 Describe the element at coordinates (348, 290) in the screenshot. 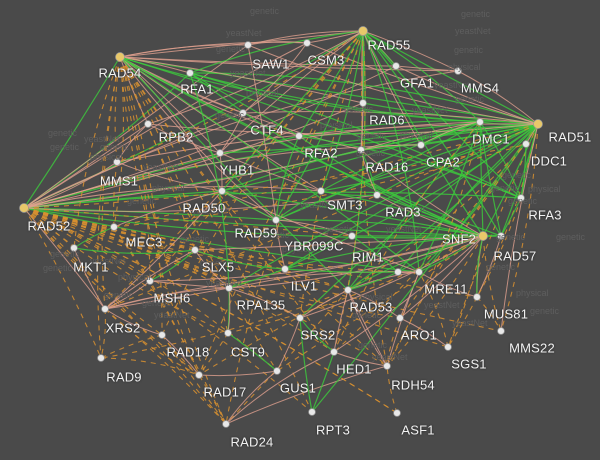

I see `node-rad53` at that location.